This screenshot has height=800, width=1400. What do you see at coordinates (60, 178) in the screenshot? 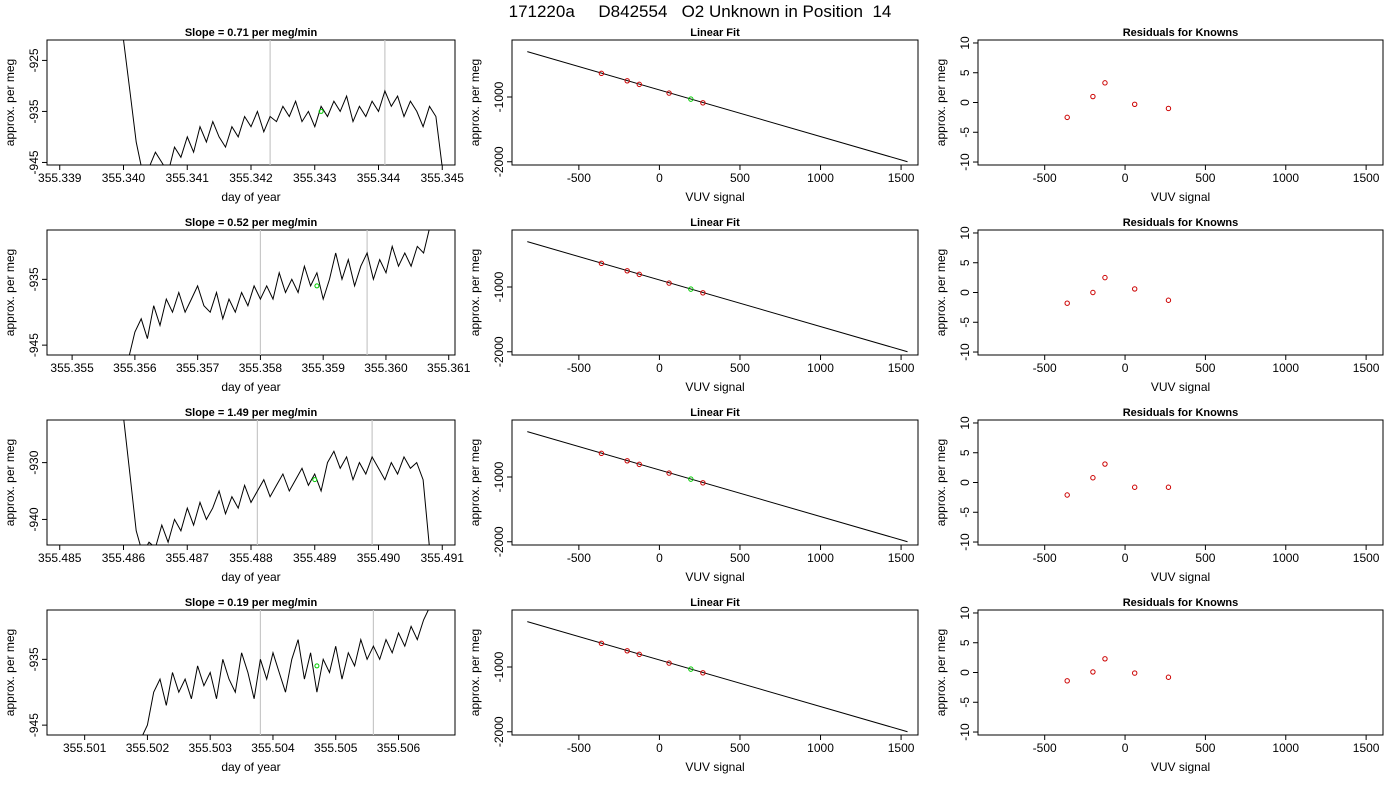
I see `x-tick-label: 355.339` at bounding box center [60, 178].